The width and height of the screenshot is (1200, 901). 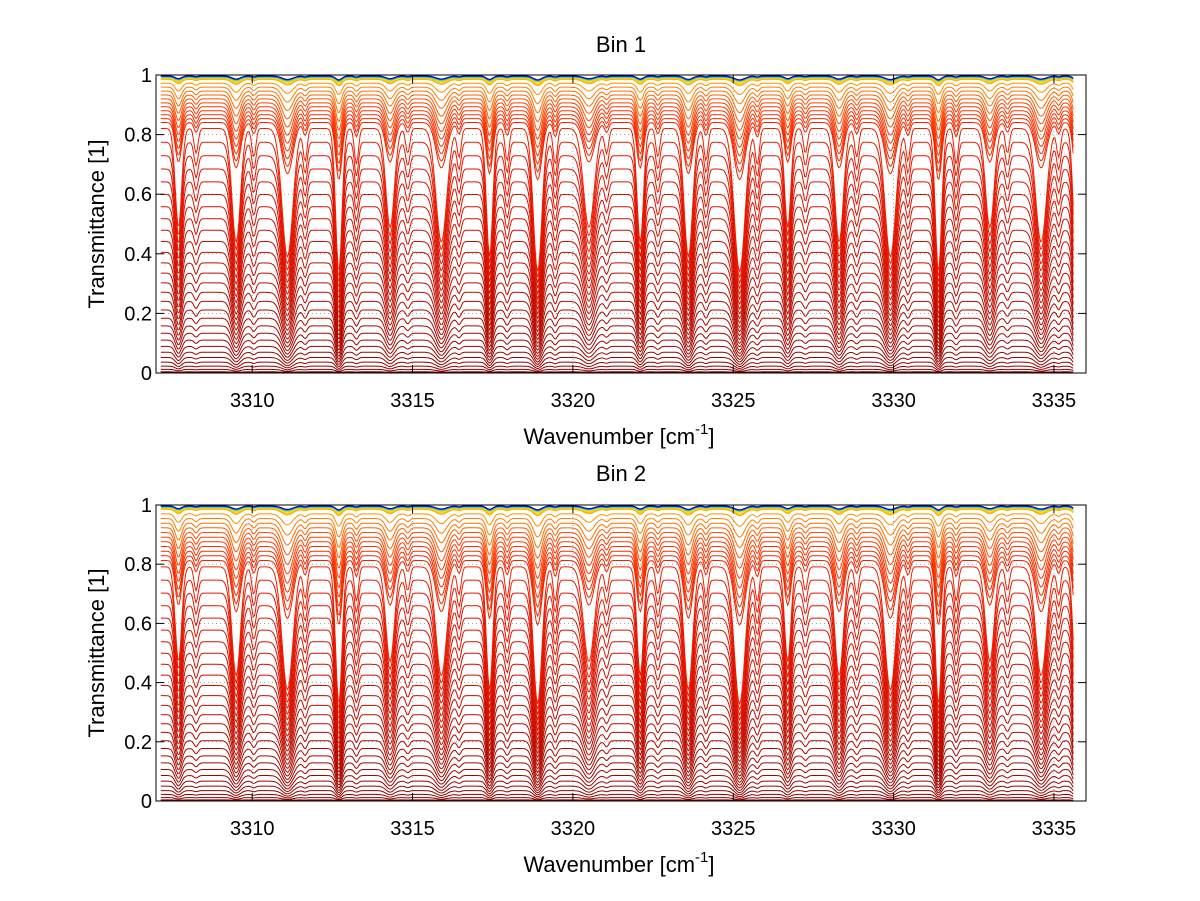 I want to click on x-axis-label-end: ], so click(x=711, y=864).